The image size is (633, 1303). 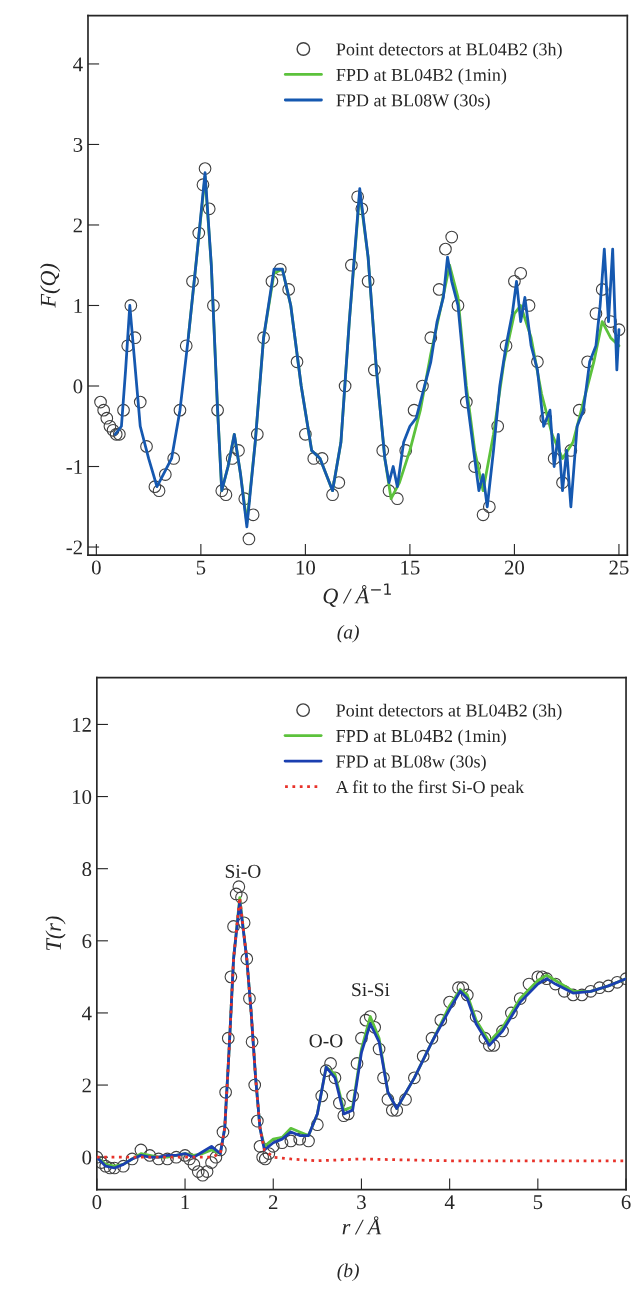 What do you see at coordinates (306, 567) in the screenshot?
I see `x-tick-label: 10` at bounding box center [306, 567].